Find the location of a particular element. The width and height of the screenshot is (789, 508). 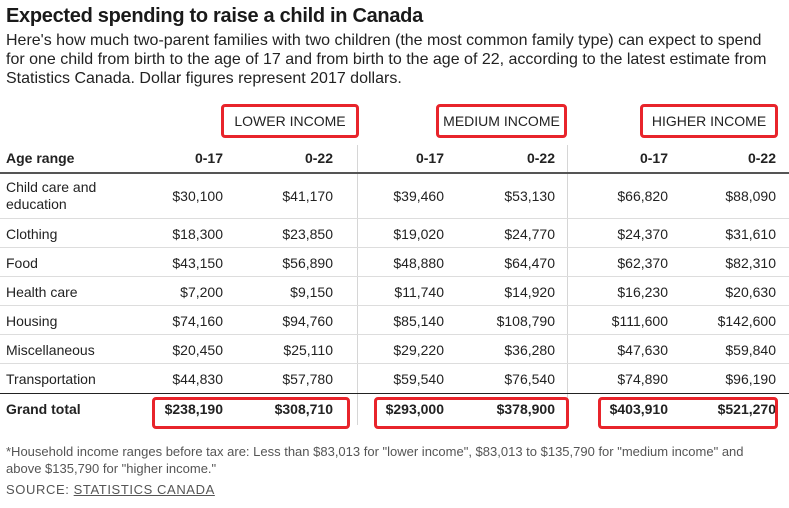

column-header-higher-0-17: 0-17 is located at coordinates (653, 158).